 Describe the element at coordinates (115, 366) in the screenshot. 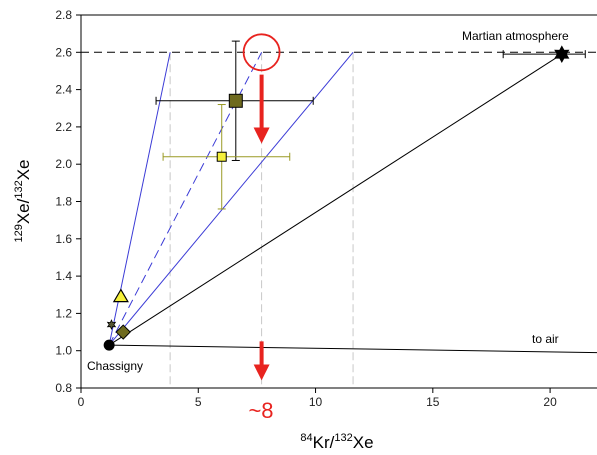

I see `annotation-chassigny: Chassigny` at that location.